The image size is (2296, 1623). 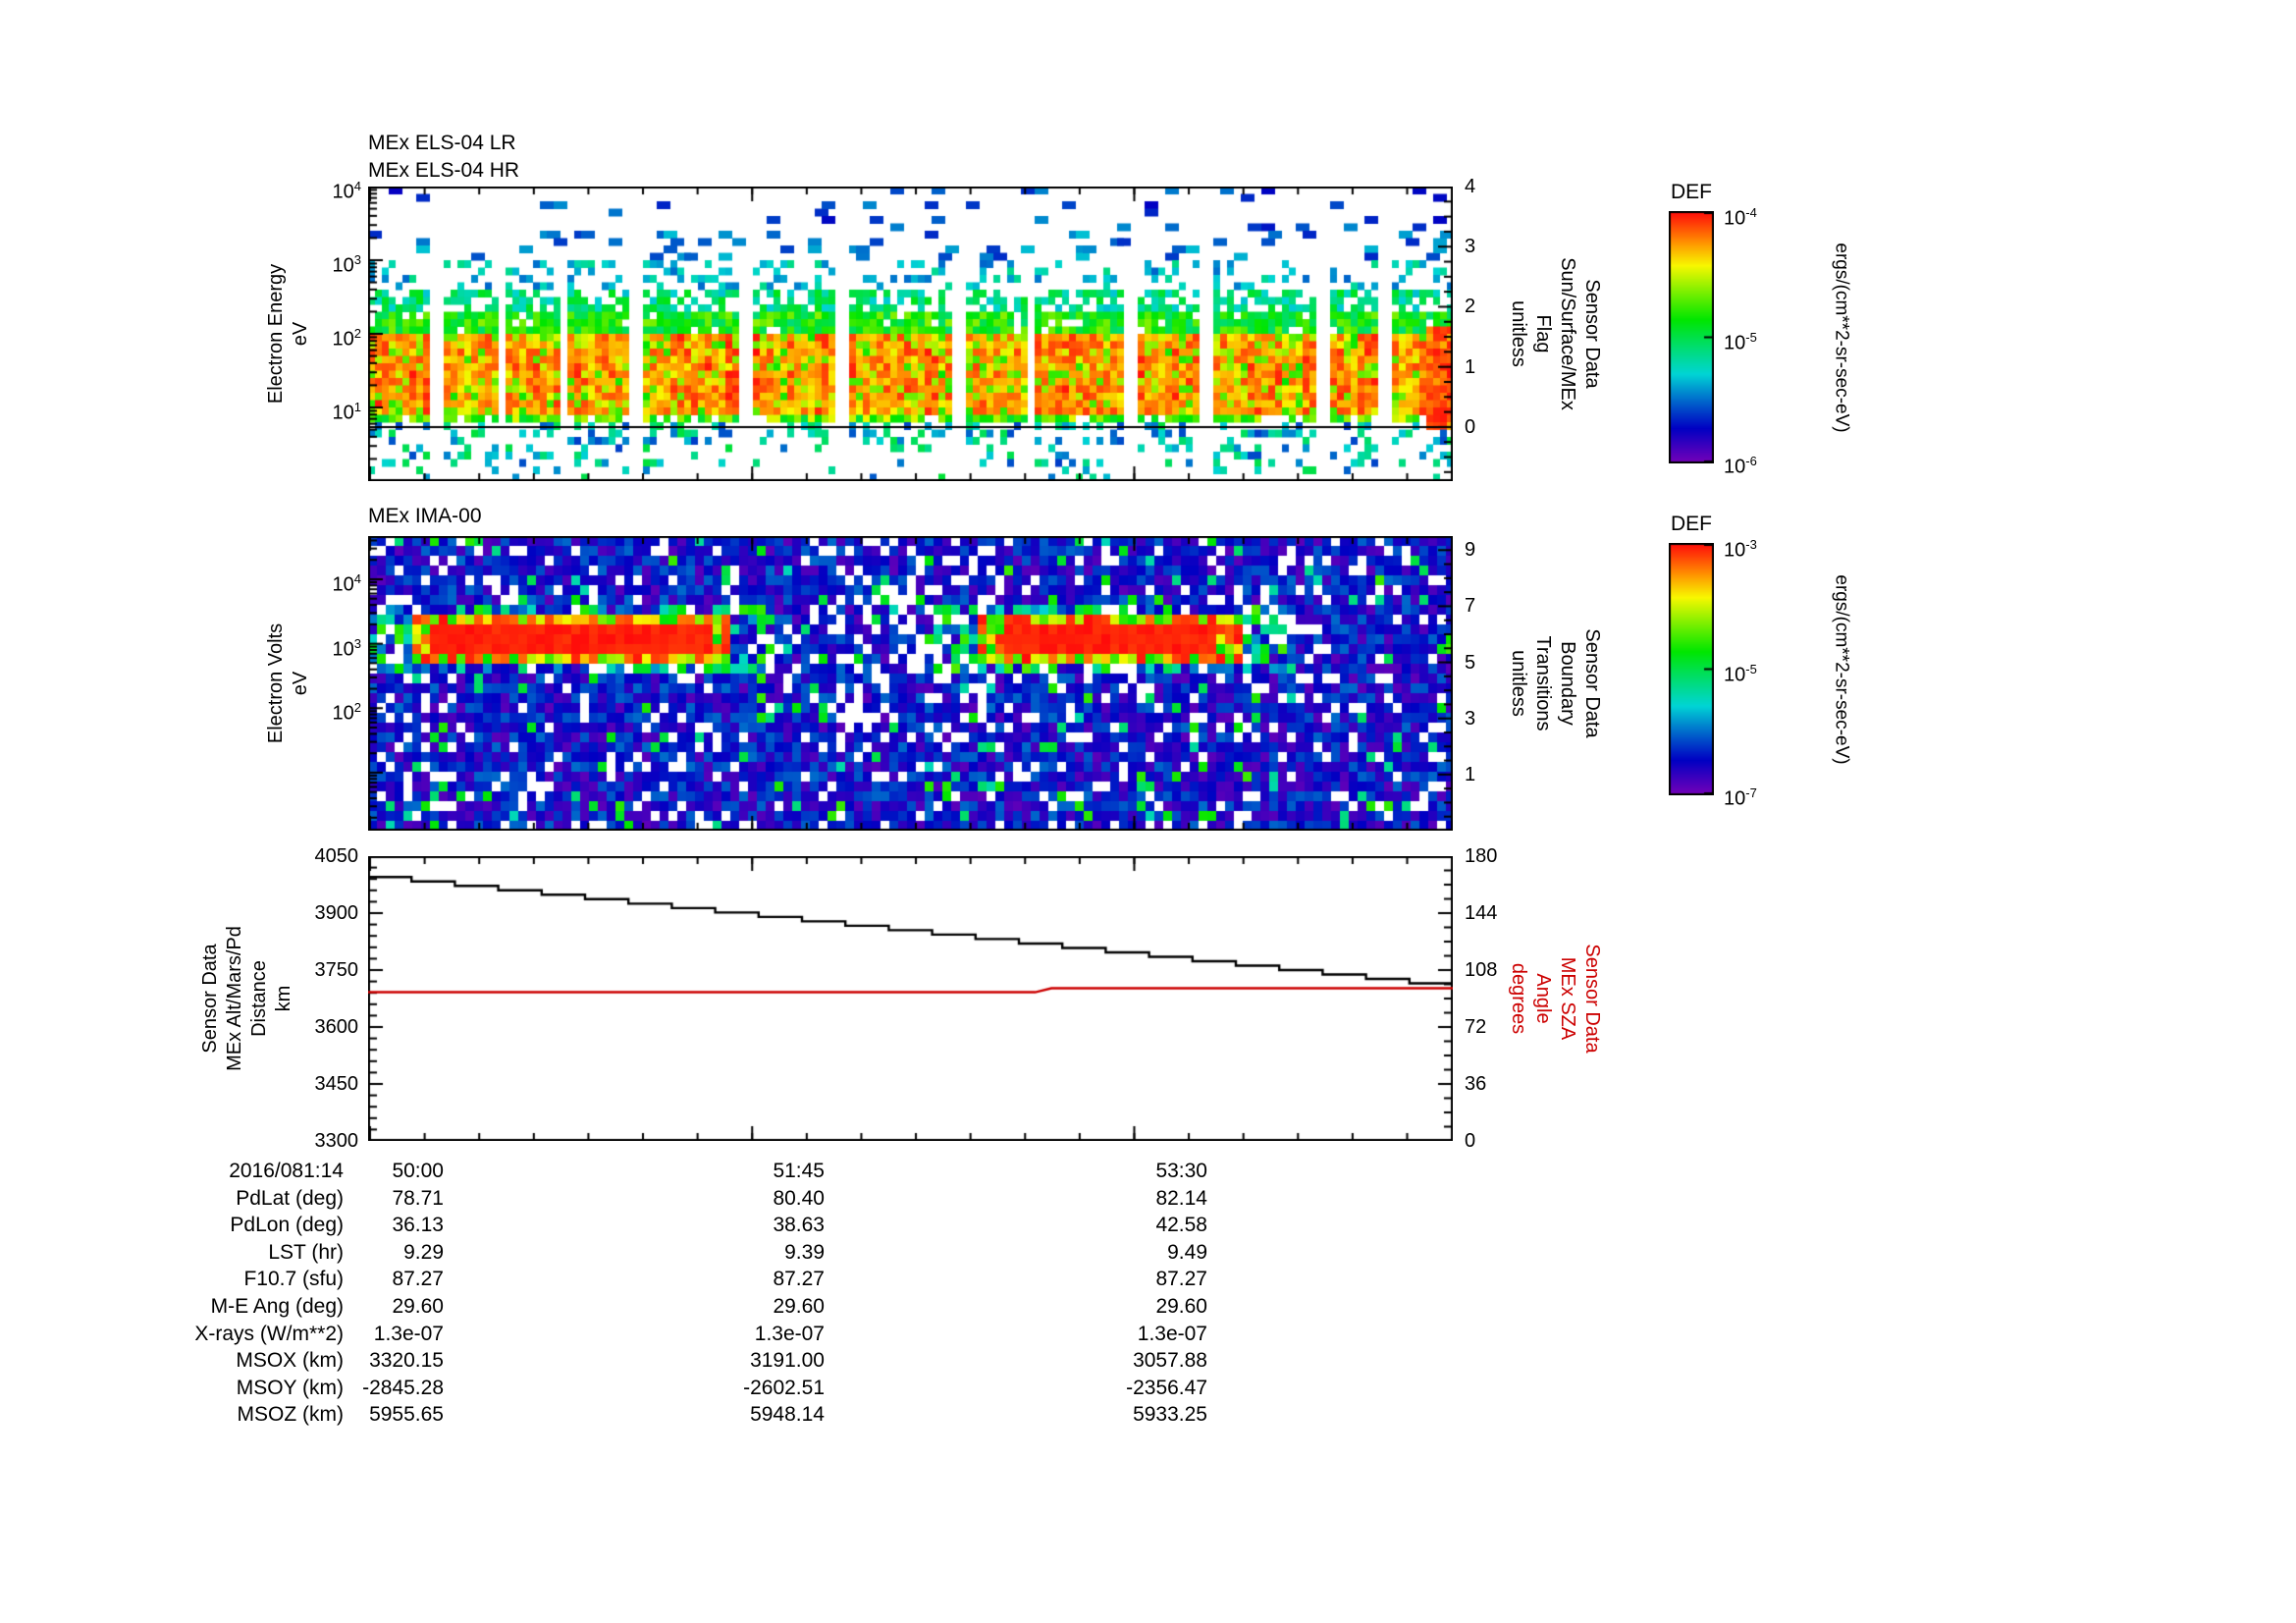 I want to click on table-row-label: MSOZ (km), so click(x=291, y=1415).